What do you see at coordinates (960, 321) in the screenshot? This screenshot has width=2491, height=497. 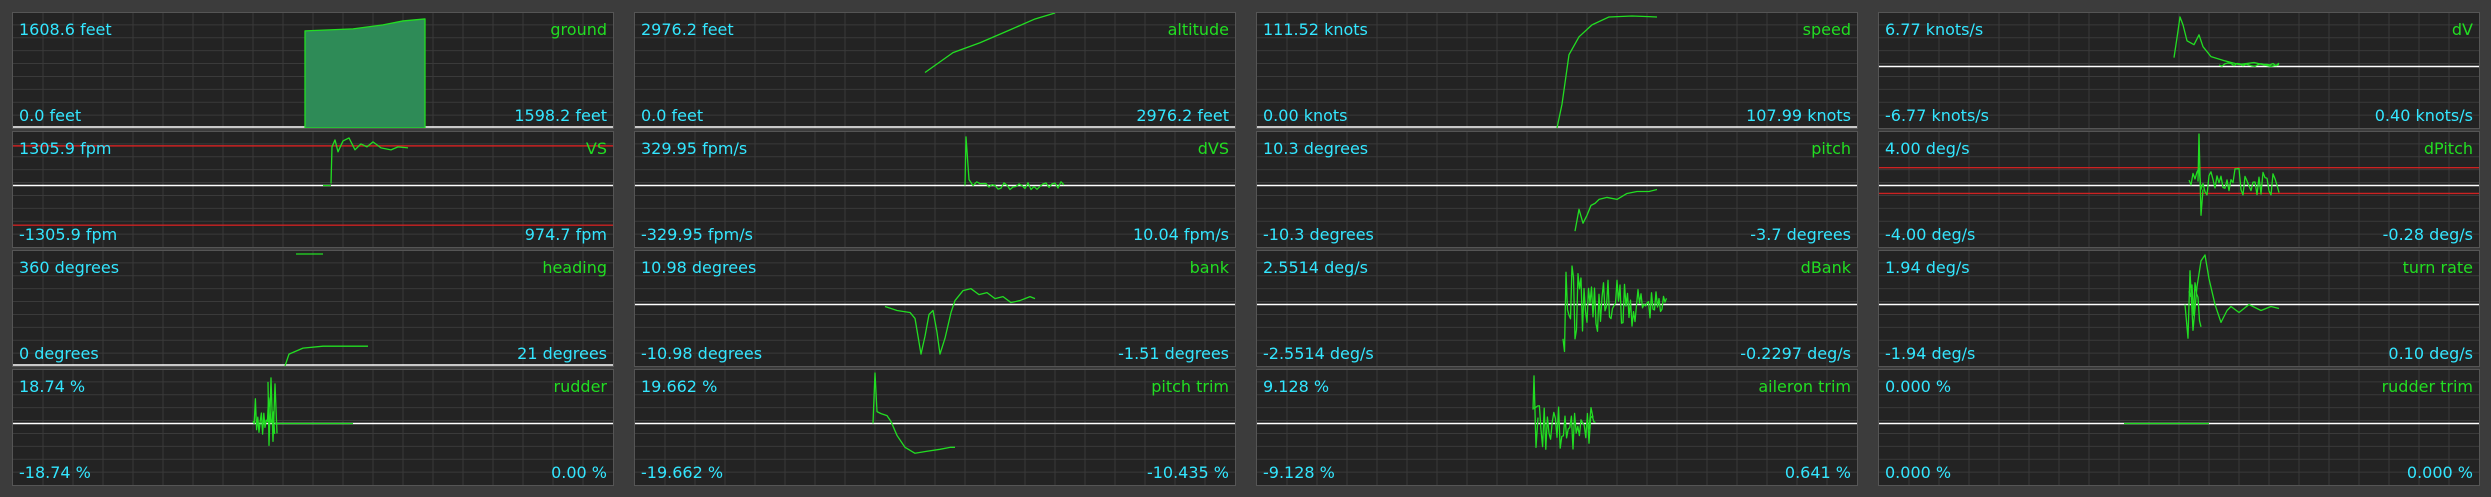 I see `trace-bank` at bounding box center [960, 321].